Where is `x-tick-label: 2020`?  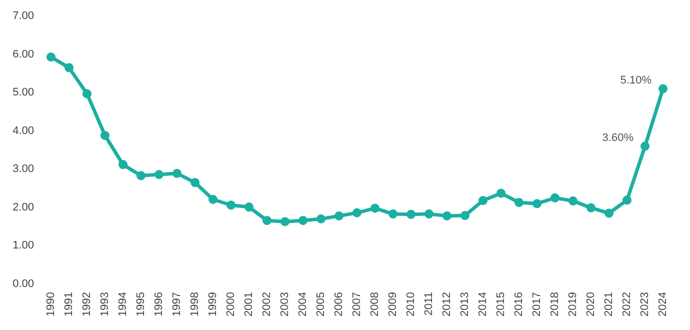
x-tick-label: 2020 is located at coordinates (591, 304).